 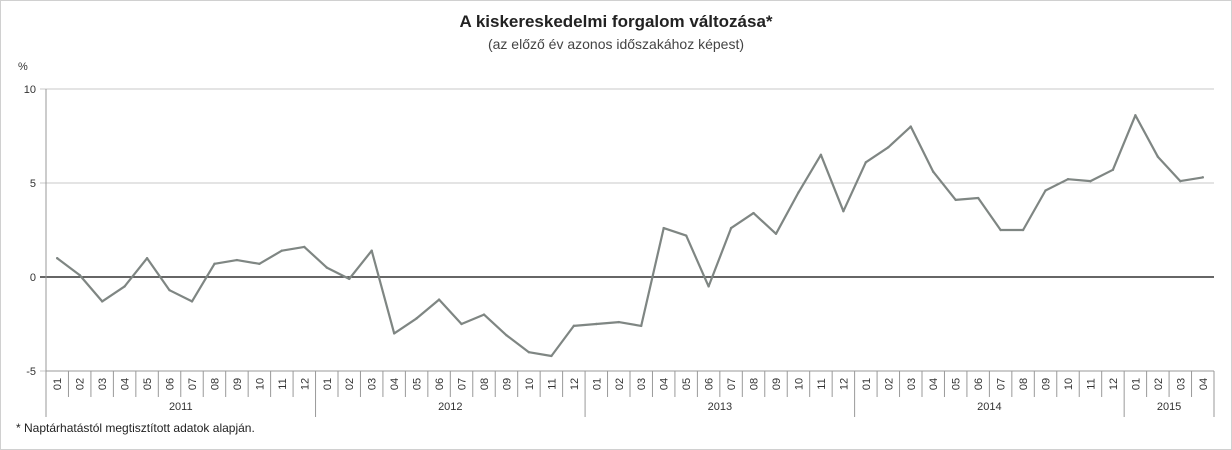 What do you see at coordinates (989, 407) in the screenshot?
I see `year-label-2014: 2014` at bounding box center [989, 407].